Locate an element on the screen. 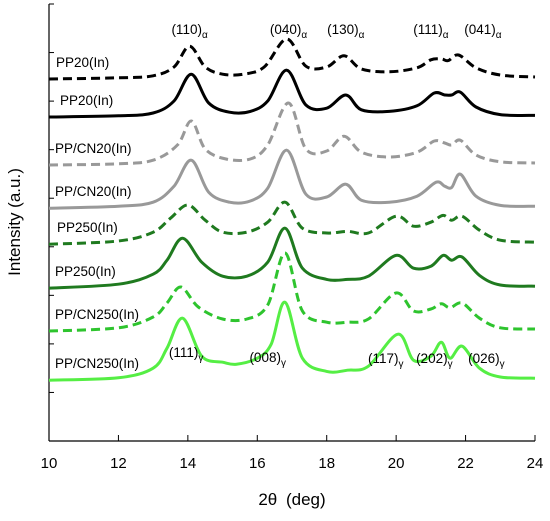  series-1-label: PP20(In) is located at coordinates (82, 62).